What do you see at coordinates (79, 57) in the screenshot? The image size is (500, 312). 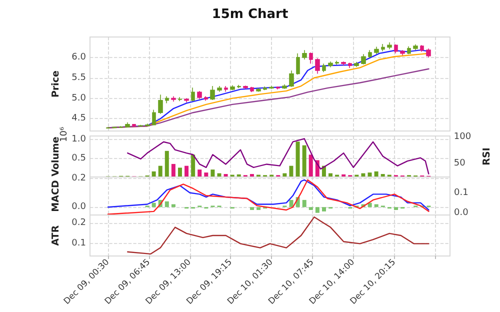 I see `y-tick-label: 6.0` at bounding box center [79, 57].